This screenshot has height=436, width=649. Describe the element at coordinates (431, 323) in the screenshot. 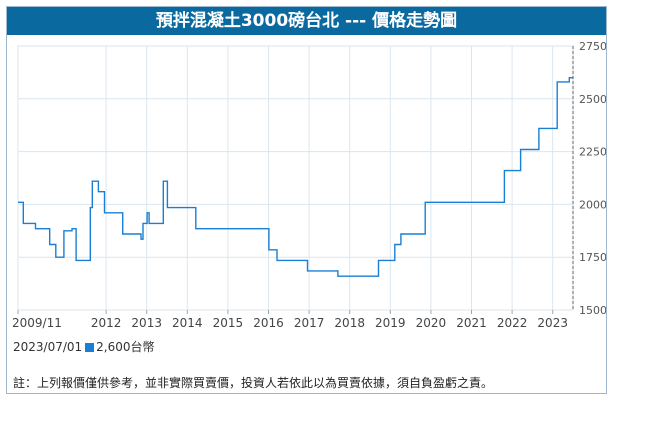

I see `x-tick-label: 2020` at that location.